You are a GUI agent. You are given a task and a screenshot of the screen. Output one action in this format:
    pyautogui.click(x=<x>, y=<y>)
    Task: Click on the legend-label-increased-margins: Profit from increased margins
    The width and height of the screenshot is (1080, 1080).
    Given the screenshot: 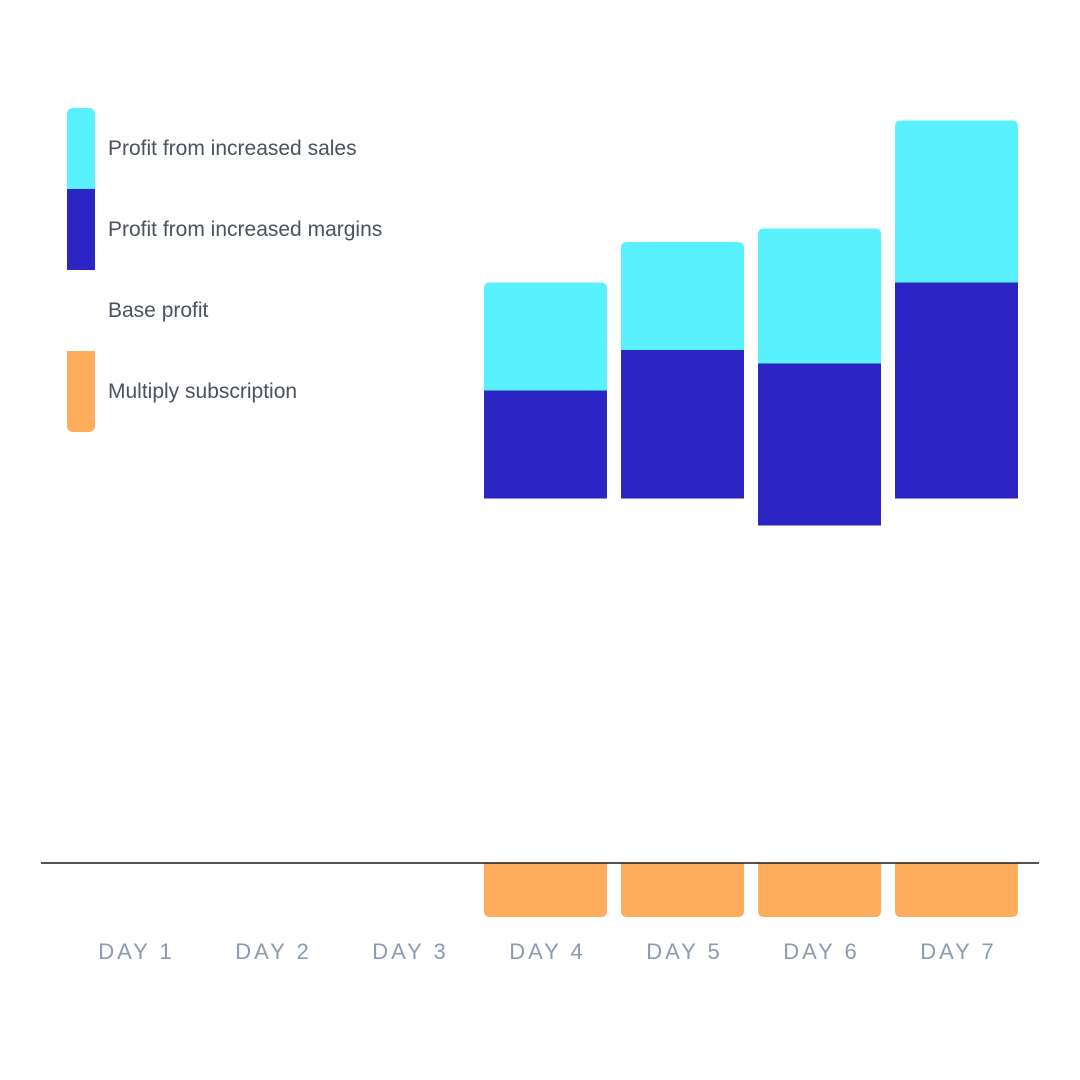 What is the action you would take?
    pyautogui.click(x=245, y=229)
    